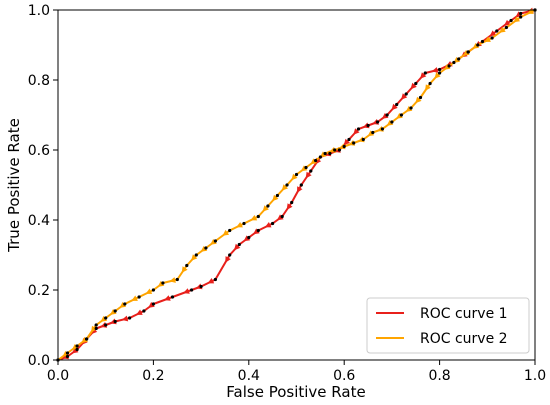  What do you see at coordinates (39, 291) in the screenshot?
I see `y-tick-label: 0.2` at bounding box center [39, 291].